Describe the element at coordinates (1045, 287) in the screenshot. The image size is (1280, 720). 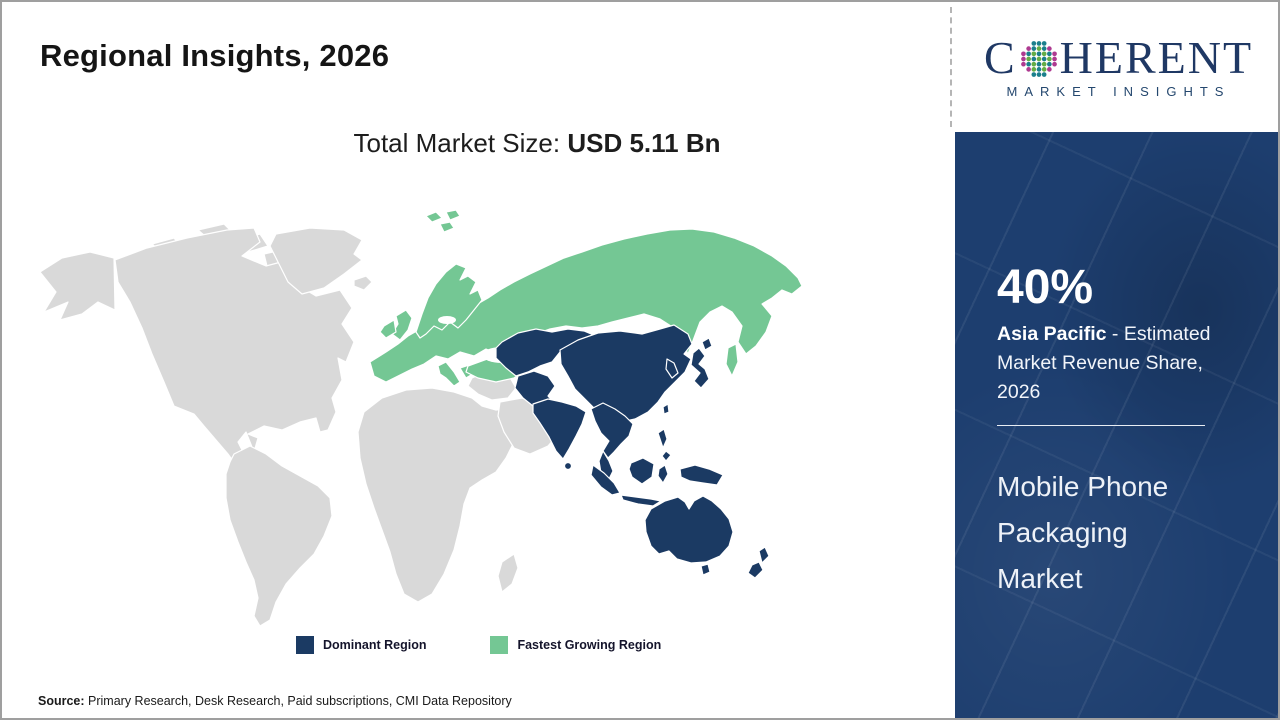
I see `stat-value: 40%` at that location.